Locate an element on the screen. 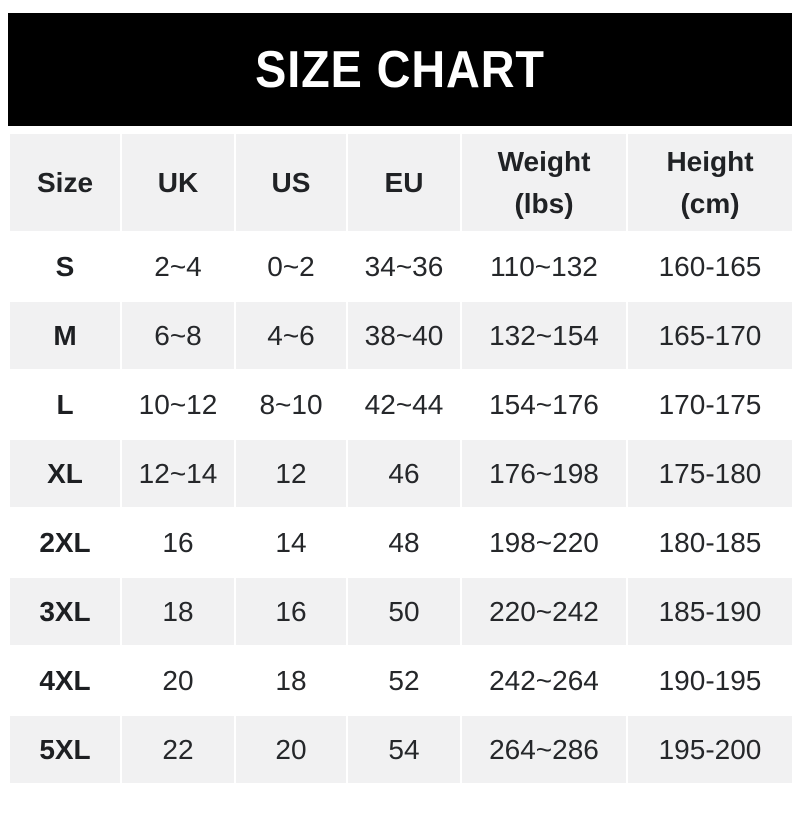 The image size is (800, 813). table-row-xl: XL 12~14 12 46 176~198 175-180 is located at coordinates (401, 473).